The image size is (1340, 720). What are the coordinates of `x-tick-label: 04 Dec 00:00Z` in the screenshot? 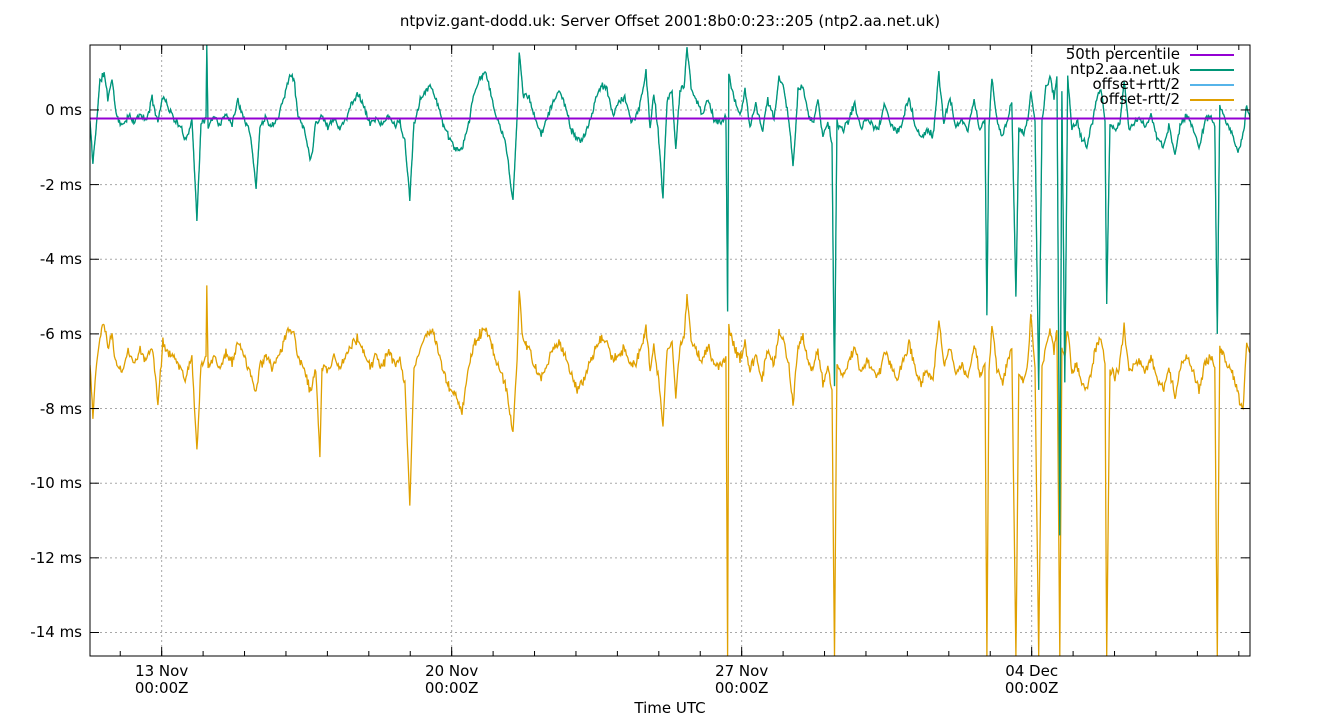 It's located at (1031, 679).